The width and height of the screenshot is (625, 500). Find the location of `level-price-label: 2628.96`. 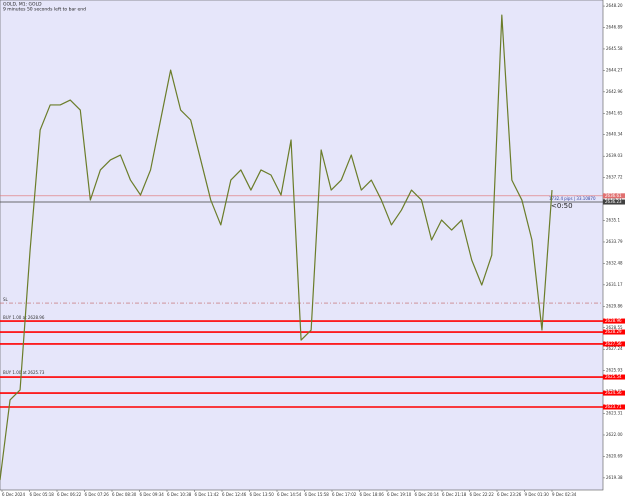

level-price-label: 2628.96 is located at coordinates (613, 320).